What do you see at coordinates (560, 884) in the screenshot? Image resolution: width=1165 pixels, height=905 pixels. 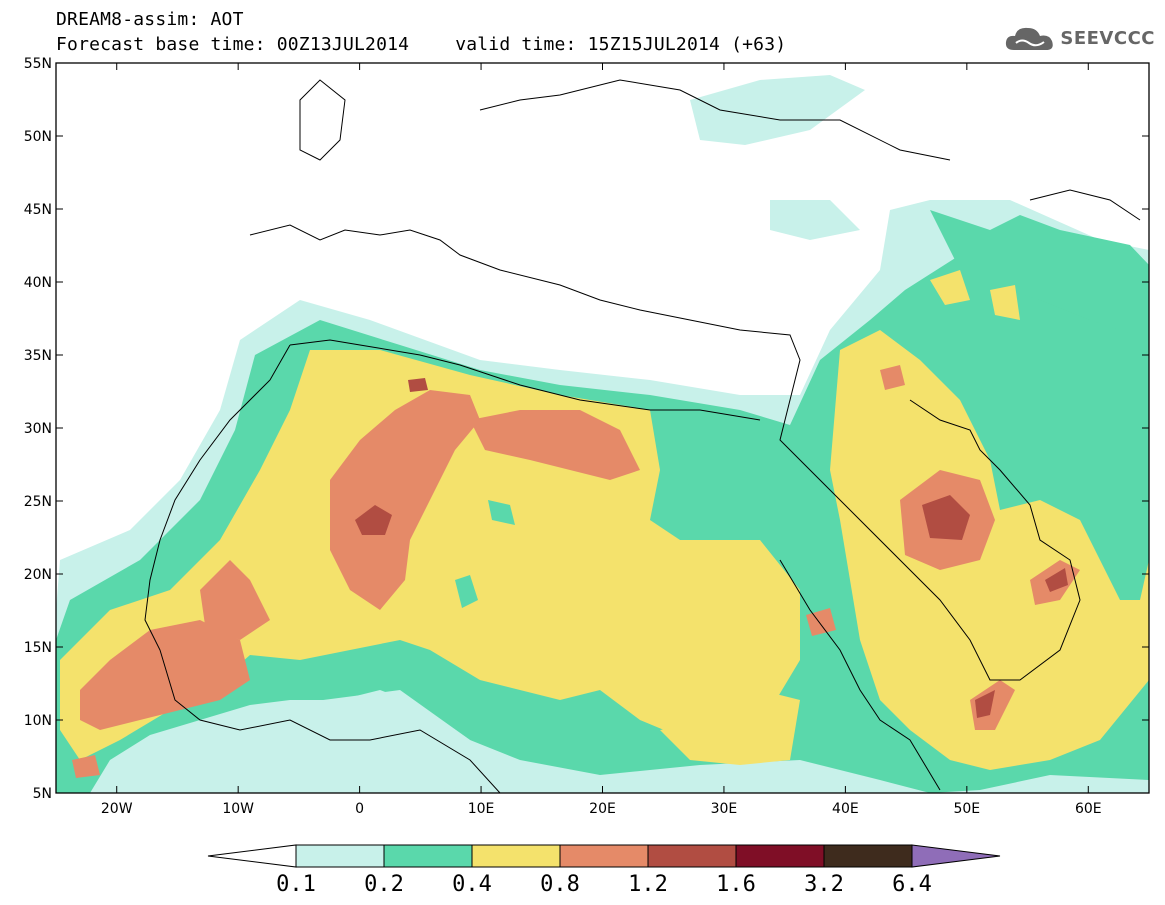 I see `colorbar-tick-label: 0.8` at bounding box center [560, 884].